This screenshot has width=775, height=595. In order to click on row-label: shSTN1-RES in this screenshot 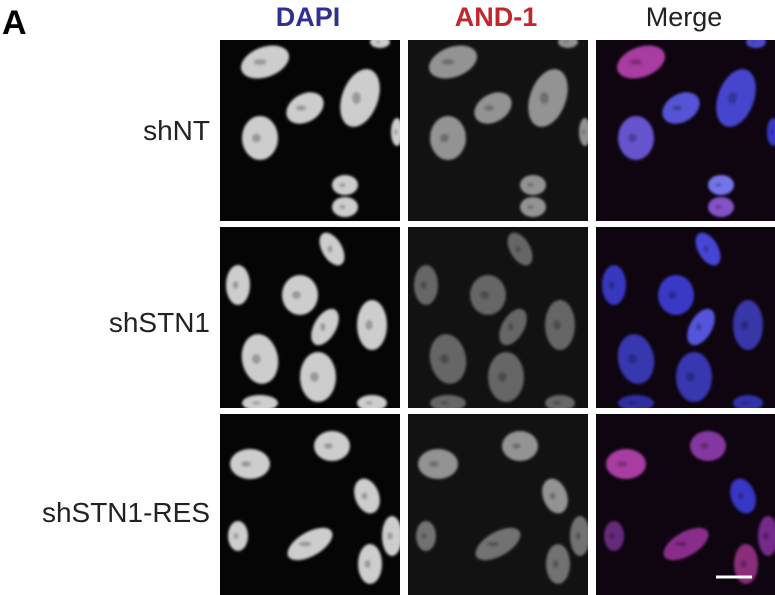, I will do `click(126, 512)`.